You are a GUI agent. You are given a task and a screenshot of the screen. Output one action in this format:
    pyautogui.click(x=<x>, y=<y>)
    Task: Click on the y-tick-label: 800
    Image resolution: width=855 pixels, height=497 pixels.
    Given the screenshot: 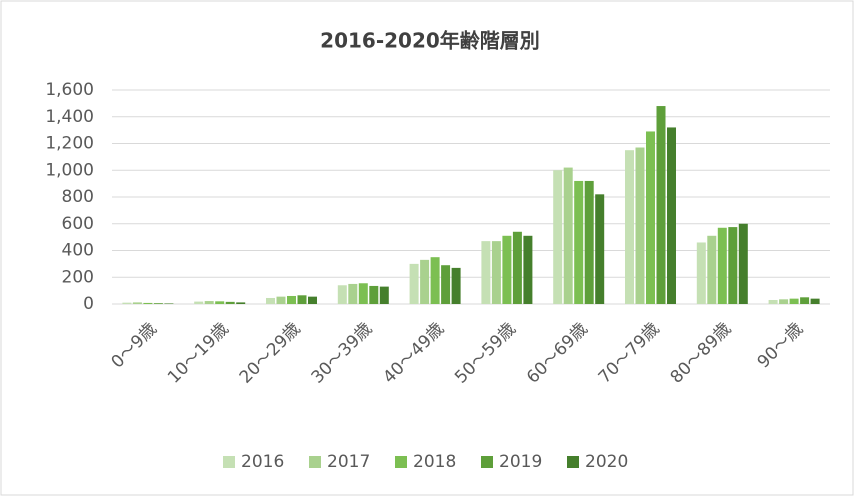 What is the action you would take?
    pyautogui.click(x=78, y=197)
    